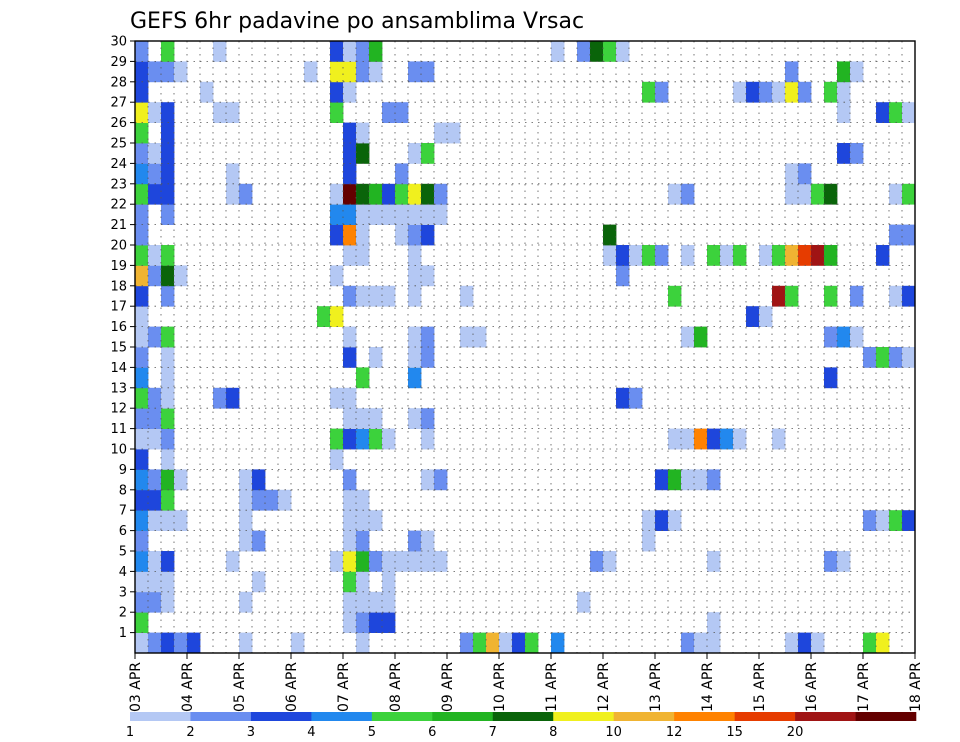 The height and width of the screenshot is (742, 960). Describe the element at coordinates (357, 21) in the screenshot. I see `chart-title: GEFS 6hr padavine po ansamblima Vrsac` at that location.